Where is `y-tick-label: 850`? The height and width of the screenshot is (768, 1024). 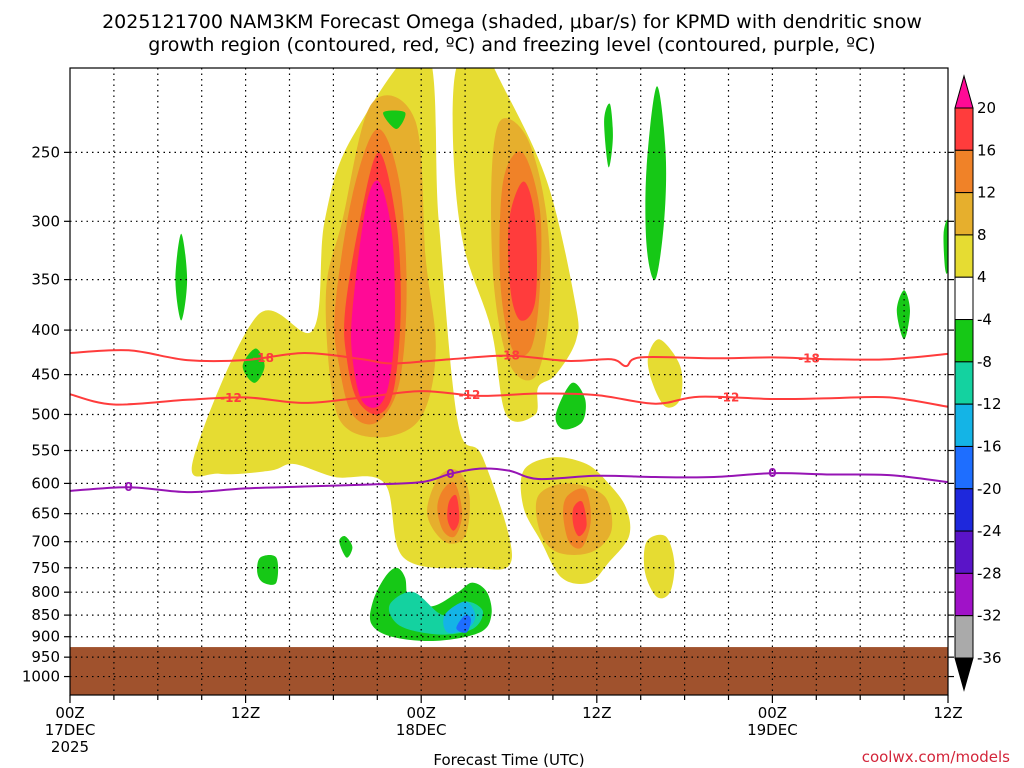 y-tick-label: 850 is located at coordinates (45, 615).